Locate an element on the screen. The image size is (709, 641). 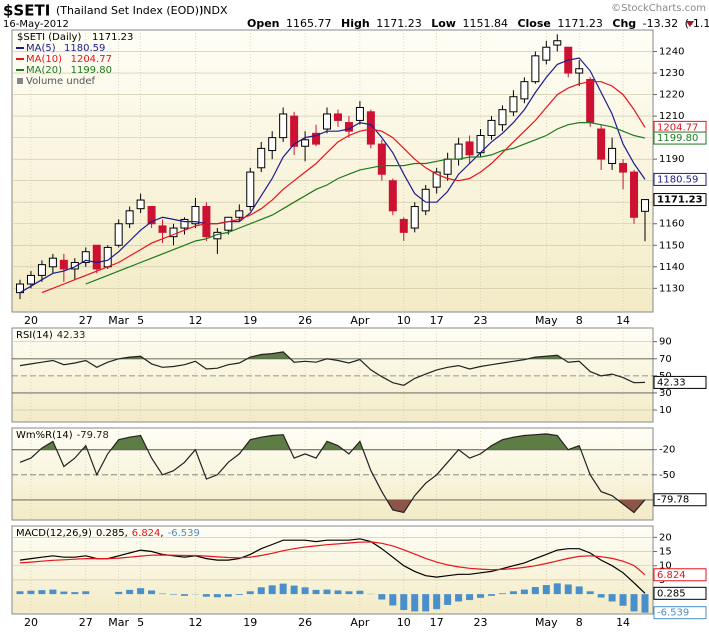
x-tick-label: 20 is located at coordinates (31, 622).